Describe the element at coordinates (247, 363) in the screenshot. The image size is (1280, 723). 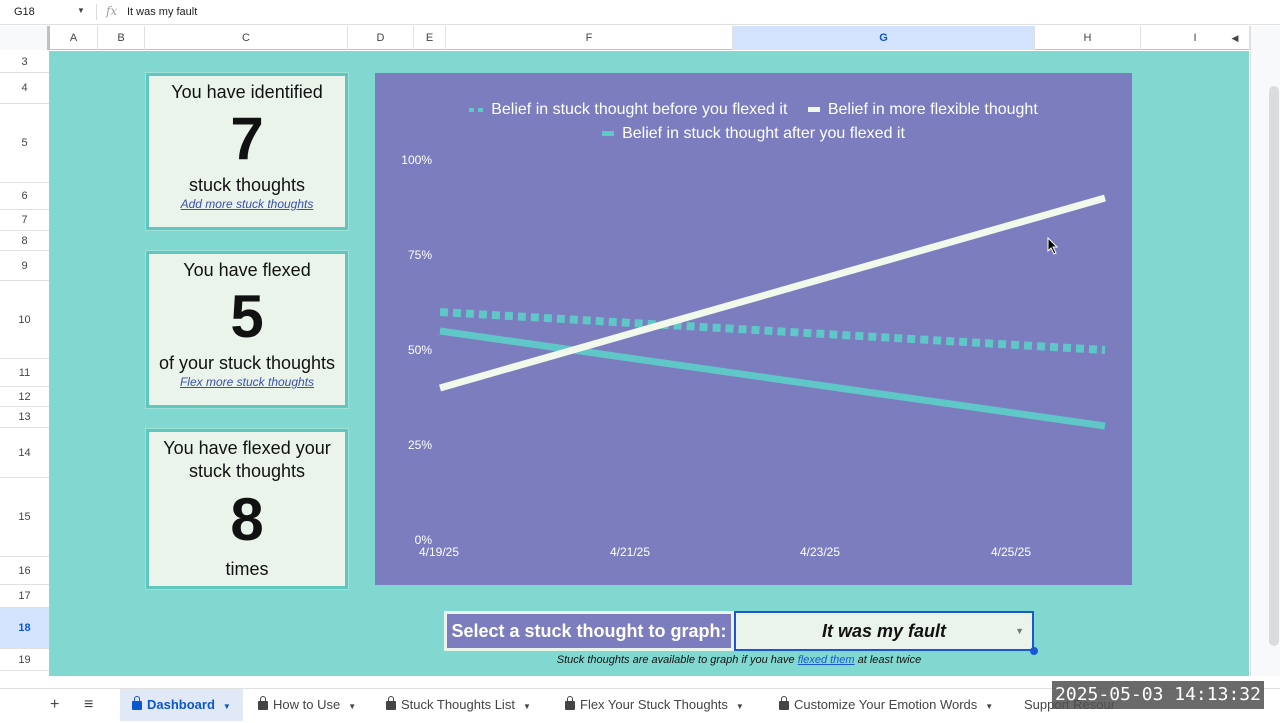
I see `card-subtitle: of your stuck thoughts` at that location.